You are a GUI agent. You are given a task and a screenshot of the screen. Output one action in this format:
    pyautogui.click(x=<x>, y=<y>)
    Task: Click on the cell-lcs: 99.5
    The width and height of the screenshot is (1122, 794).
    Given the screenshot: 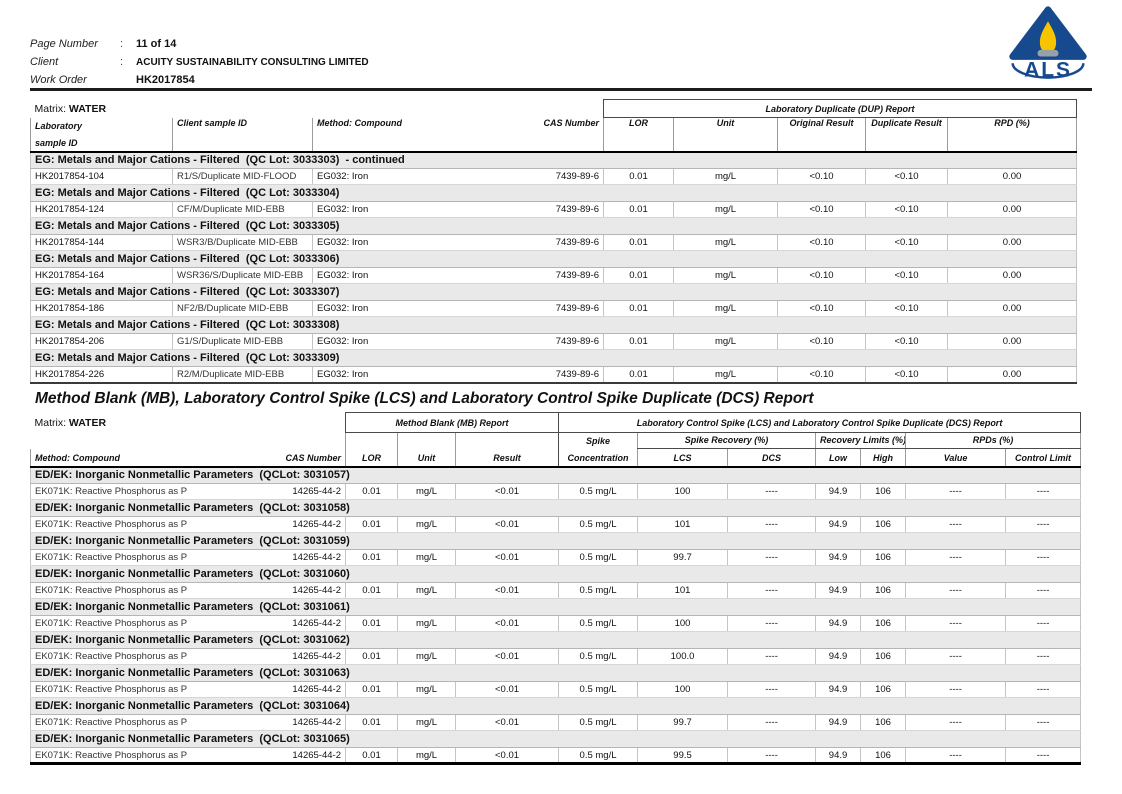 What is the action you would take?
    pyautogui.click(x=682, y=755)
    